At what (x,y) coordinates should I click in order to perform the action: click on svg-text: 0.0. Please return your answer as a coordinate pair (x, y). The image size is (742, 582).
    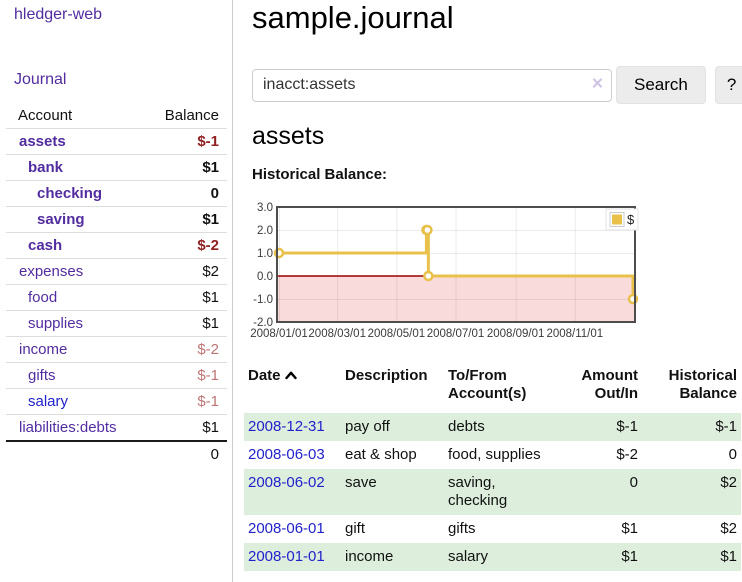
    Looking at the image, I should click on (265, 277).